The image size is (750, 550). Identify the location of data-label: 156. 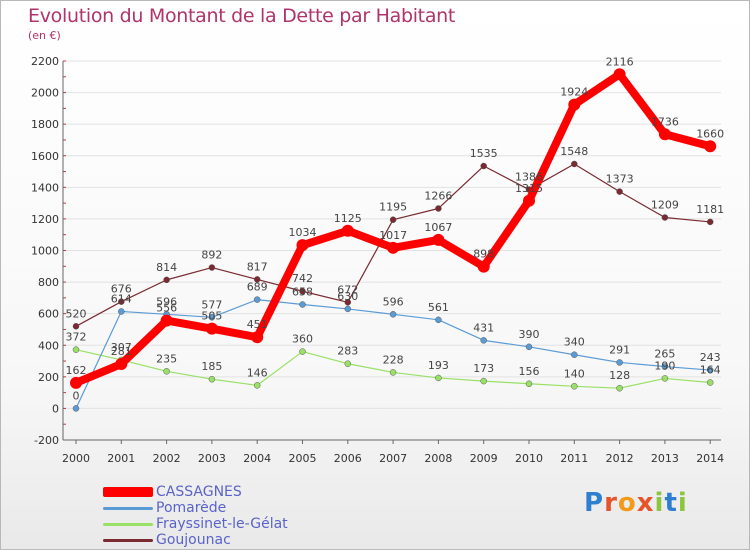
(529, 371).